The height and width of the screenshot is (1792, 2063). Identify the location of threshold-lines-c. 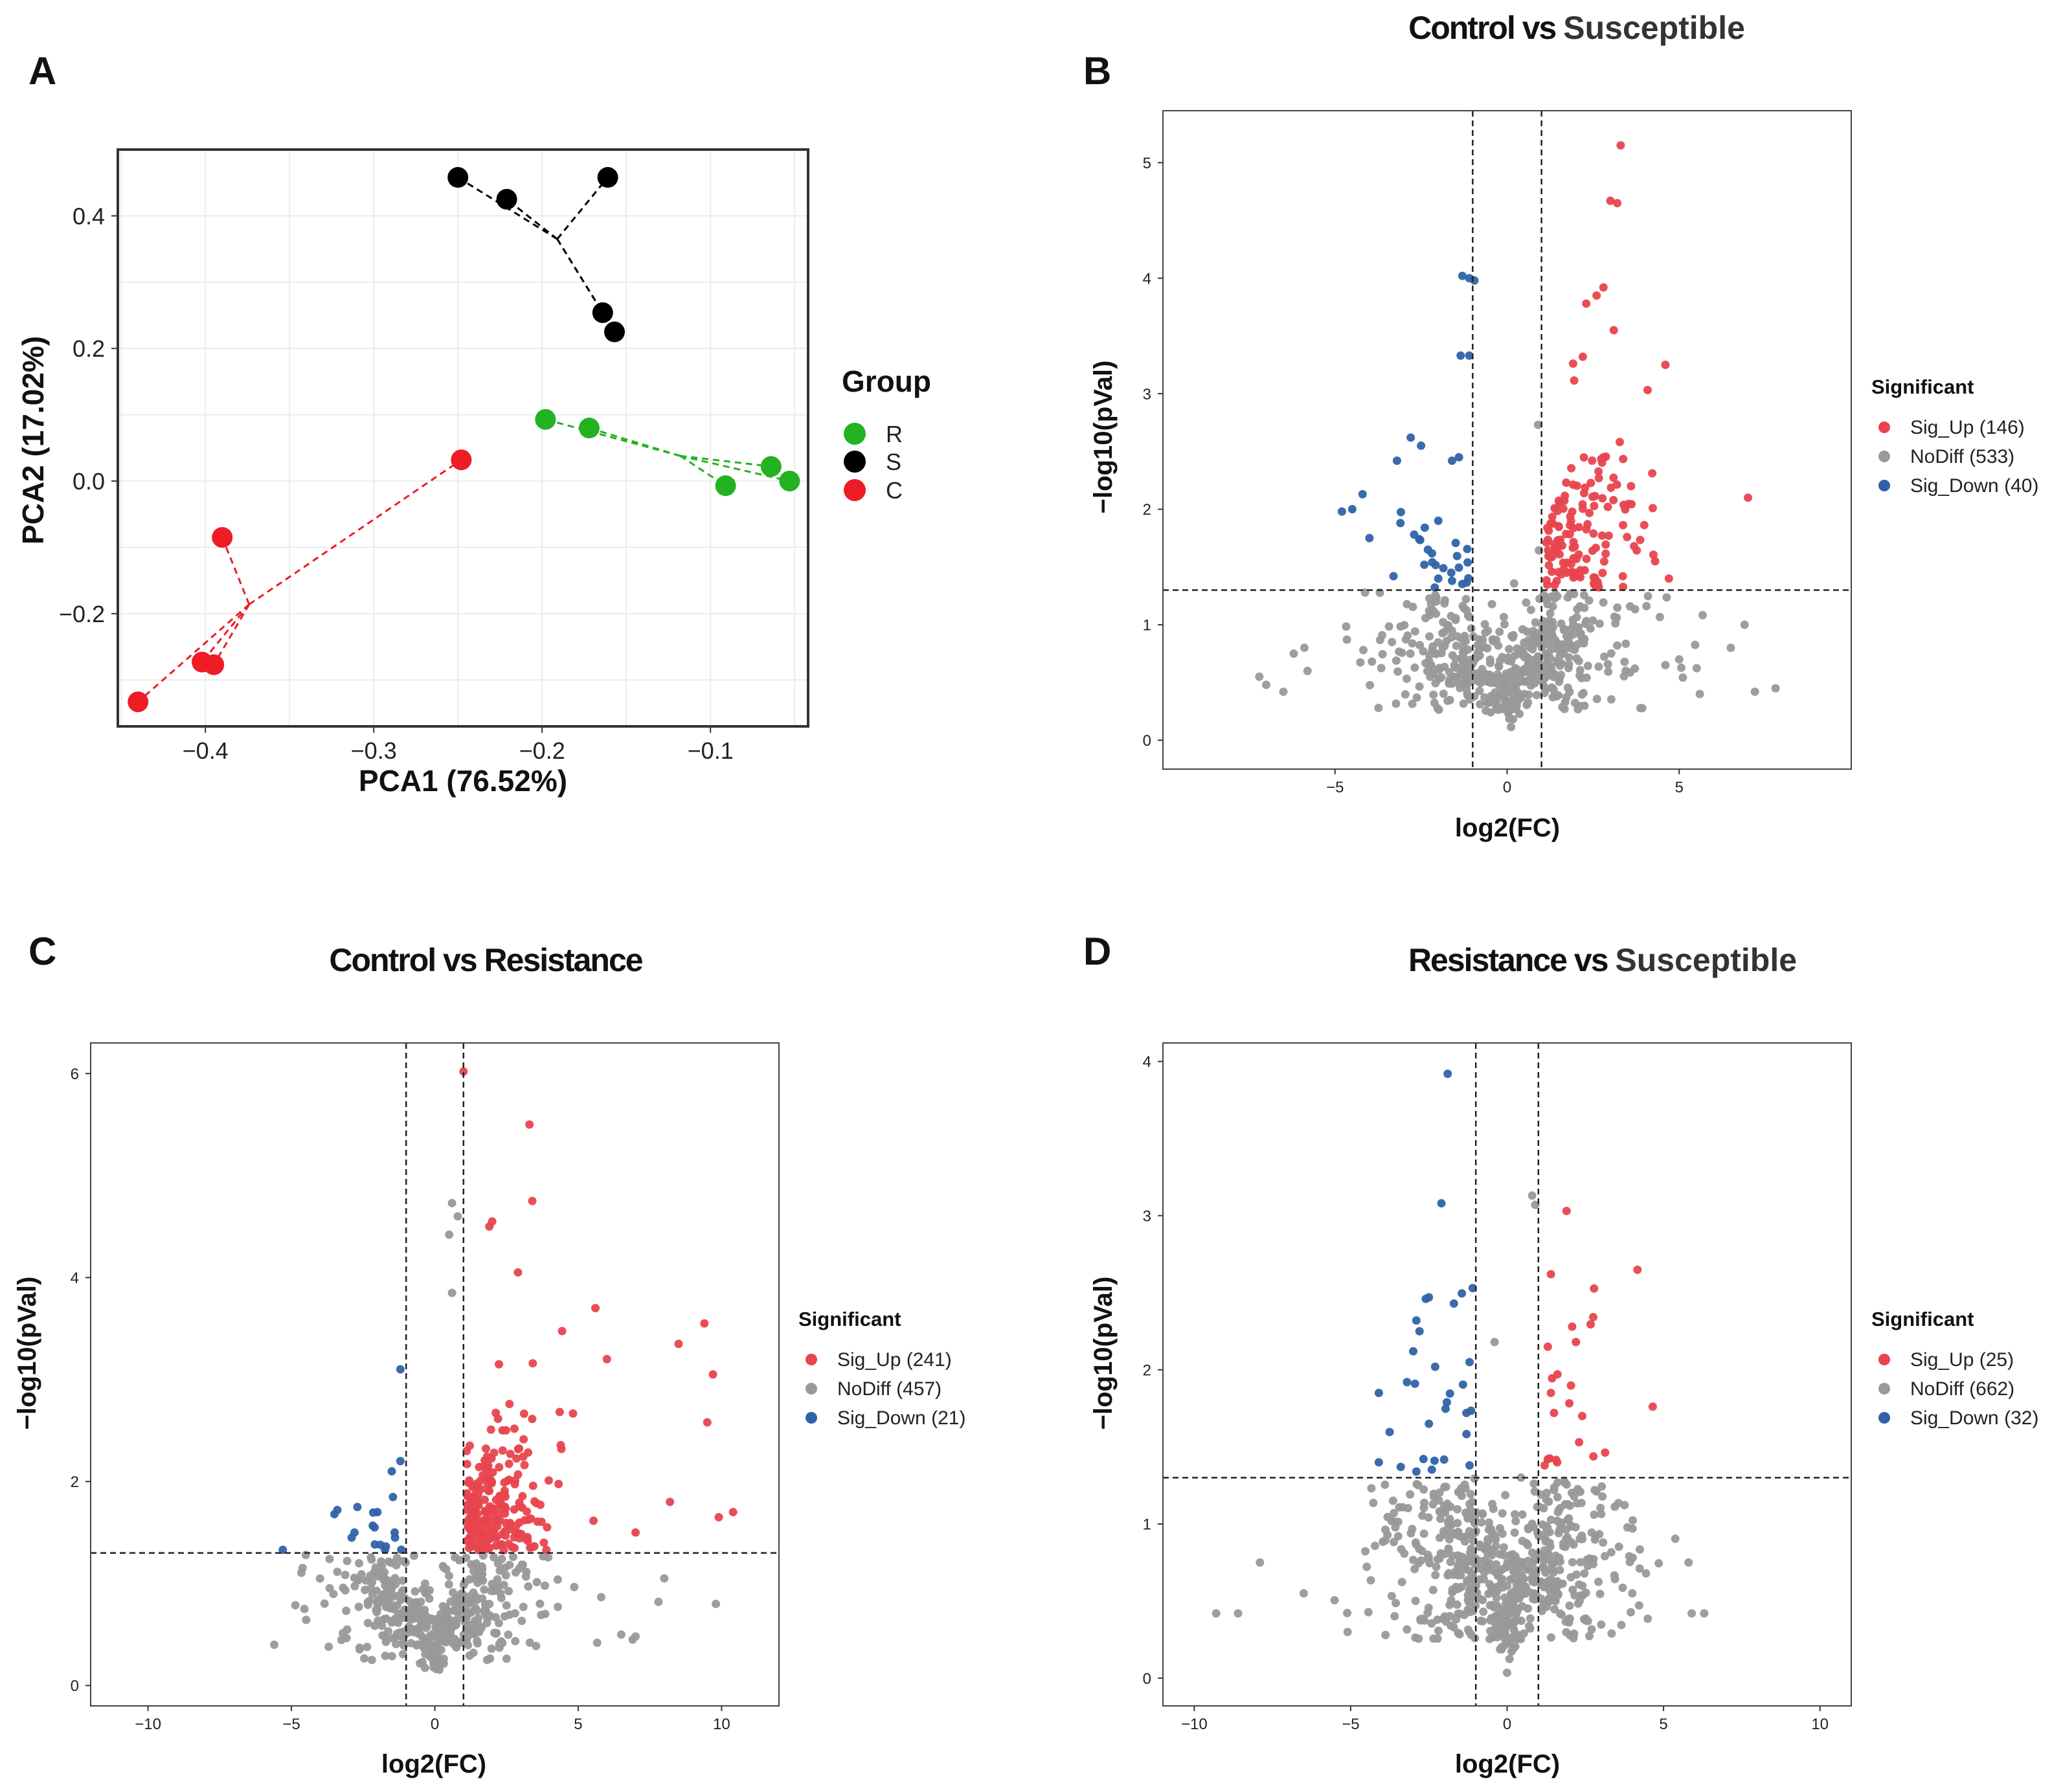
(435, 1375).